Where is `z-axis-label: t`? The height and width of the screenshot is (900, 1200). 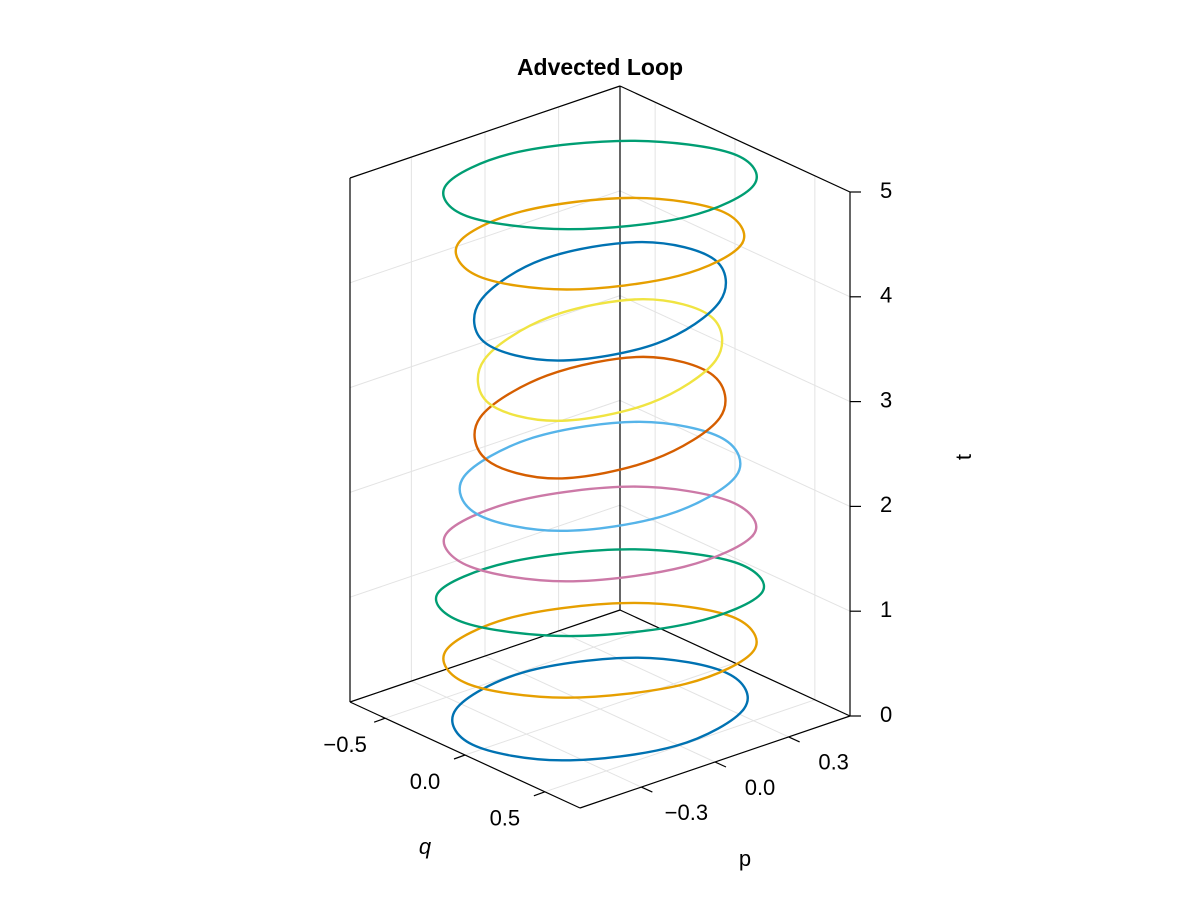 z-axis-label: t is located at coordinates (963, 457).